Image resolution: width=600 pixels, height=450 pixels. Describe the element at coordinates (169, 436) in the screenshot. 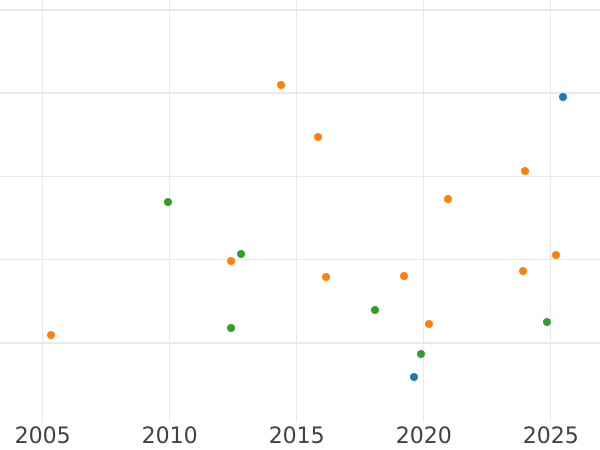

I see `x-tick-label: 2010` at that location.